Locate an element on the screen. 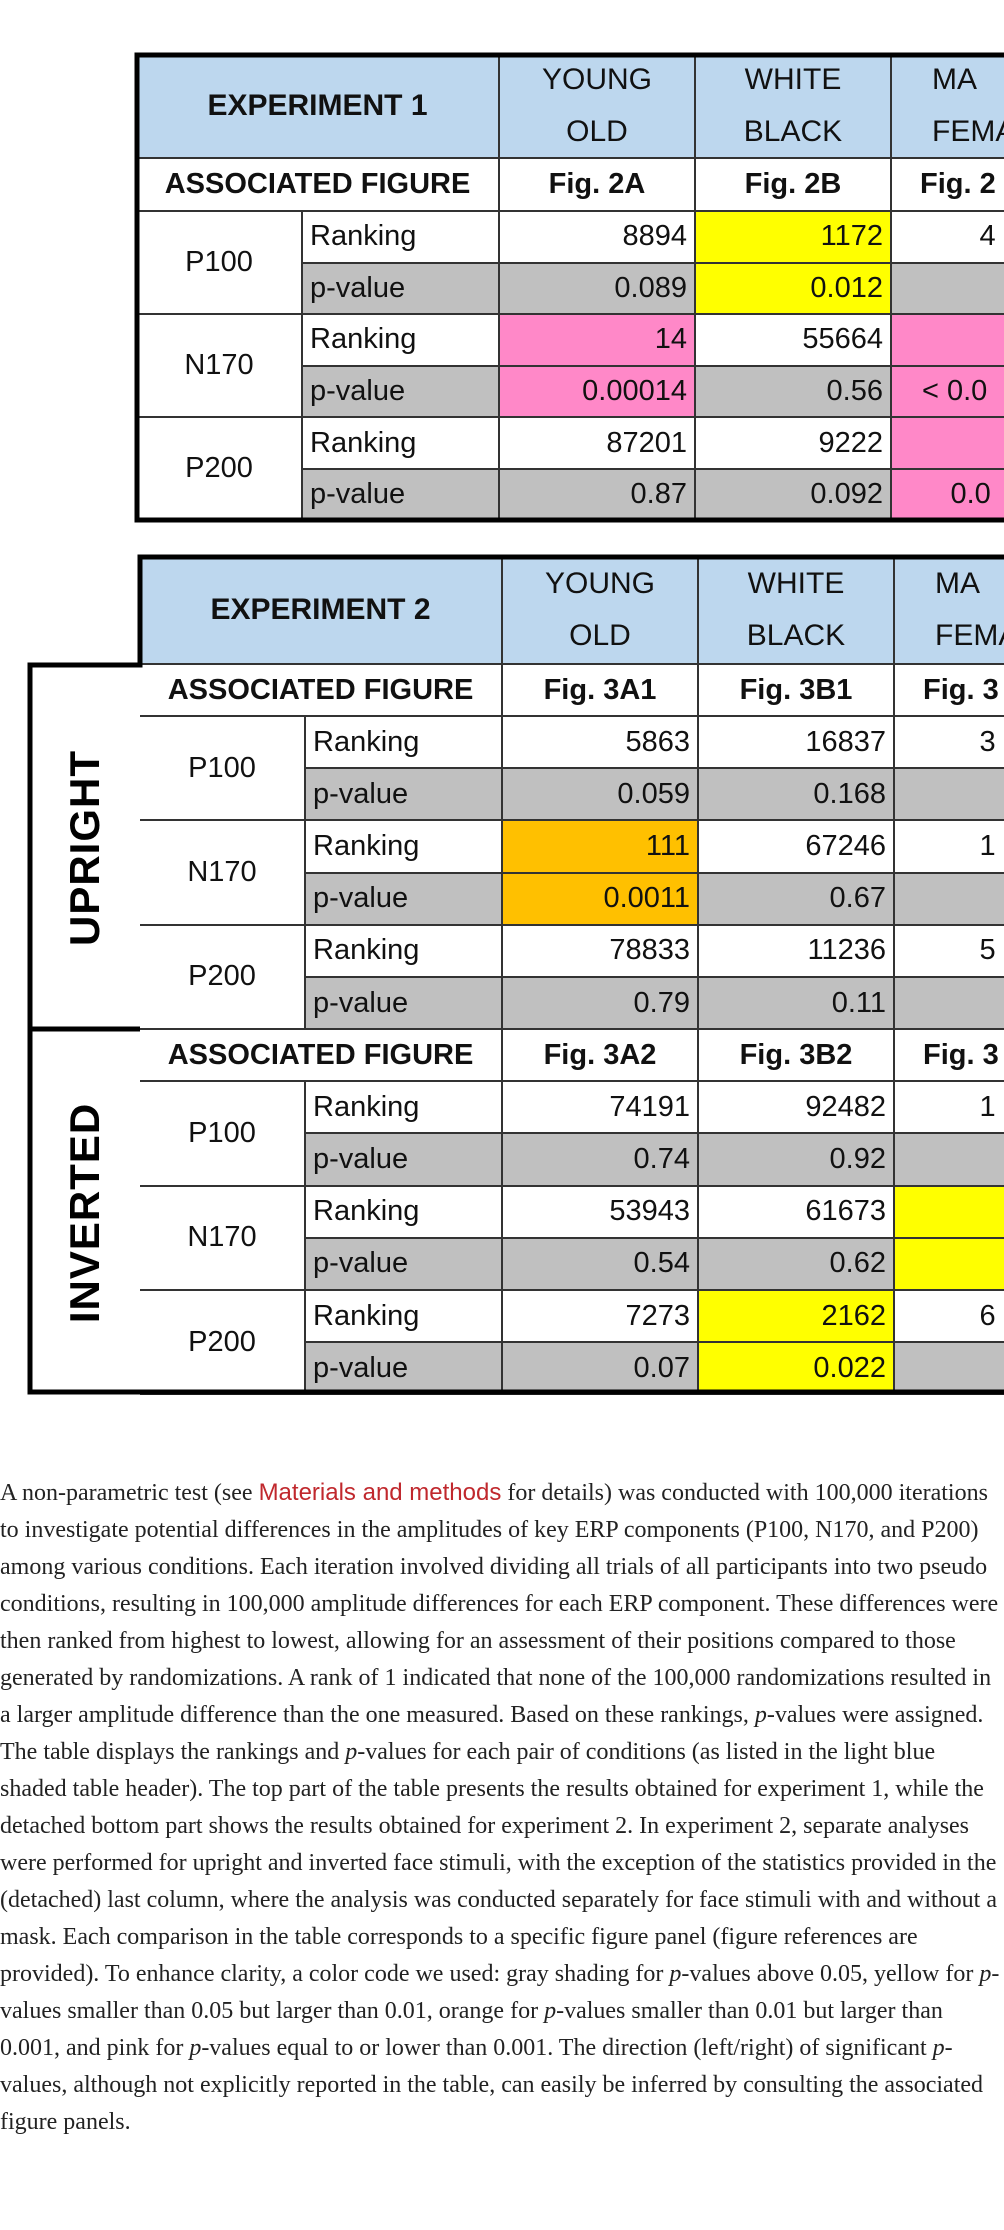 This screenshot has height=2230, width=1004. value-cell: 0.54 is located at coordinates (601, 1264).